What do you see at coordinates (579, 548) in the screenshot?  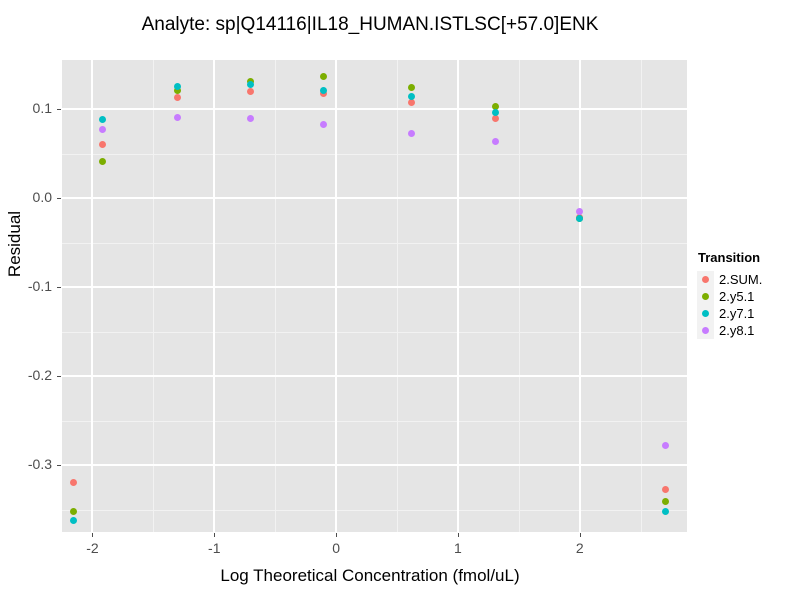 I see `x-tick-label: 2` at bounding box center [579, 548].